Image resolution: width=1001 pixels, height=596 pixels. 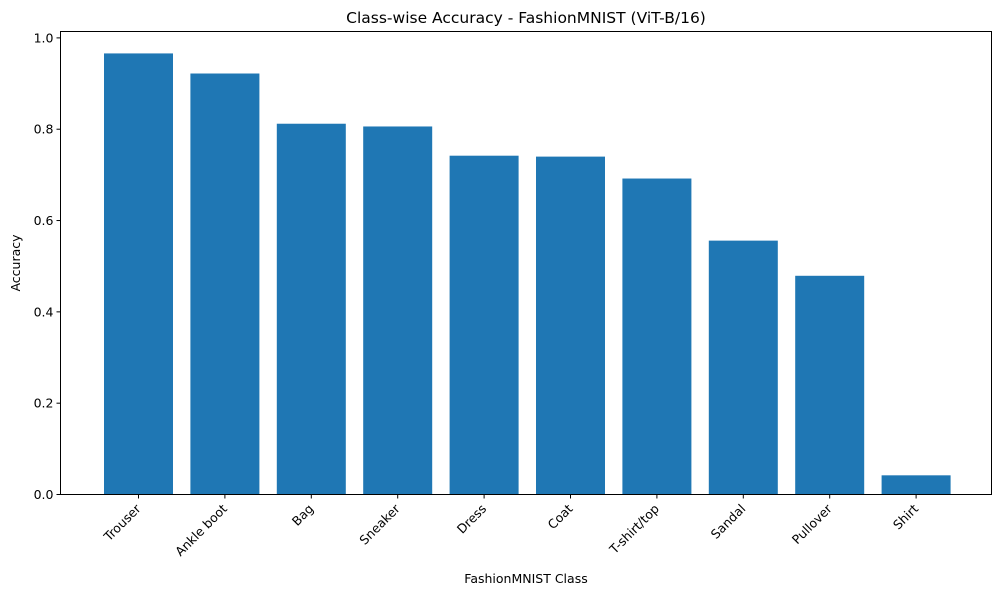 What do you see at coordinates (44, 494) in the screenshot?
I see `y-tick-label: 0.0` at bounding box center [44, 494].